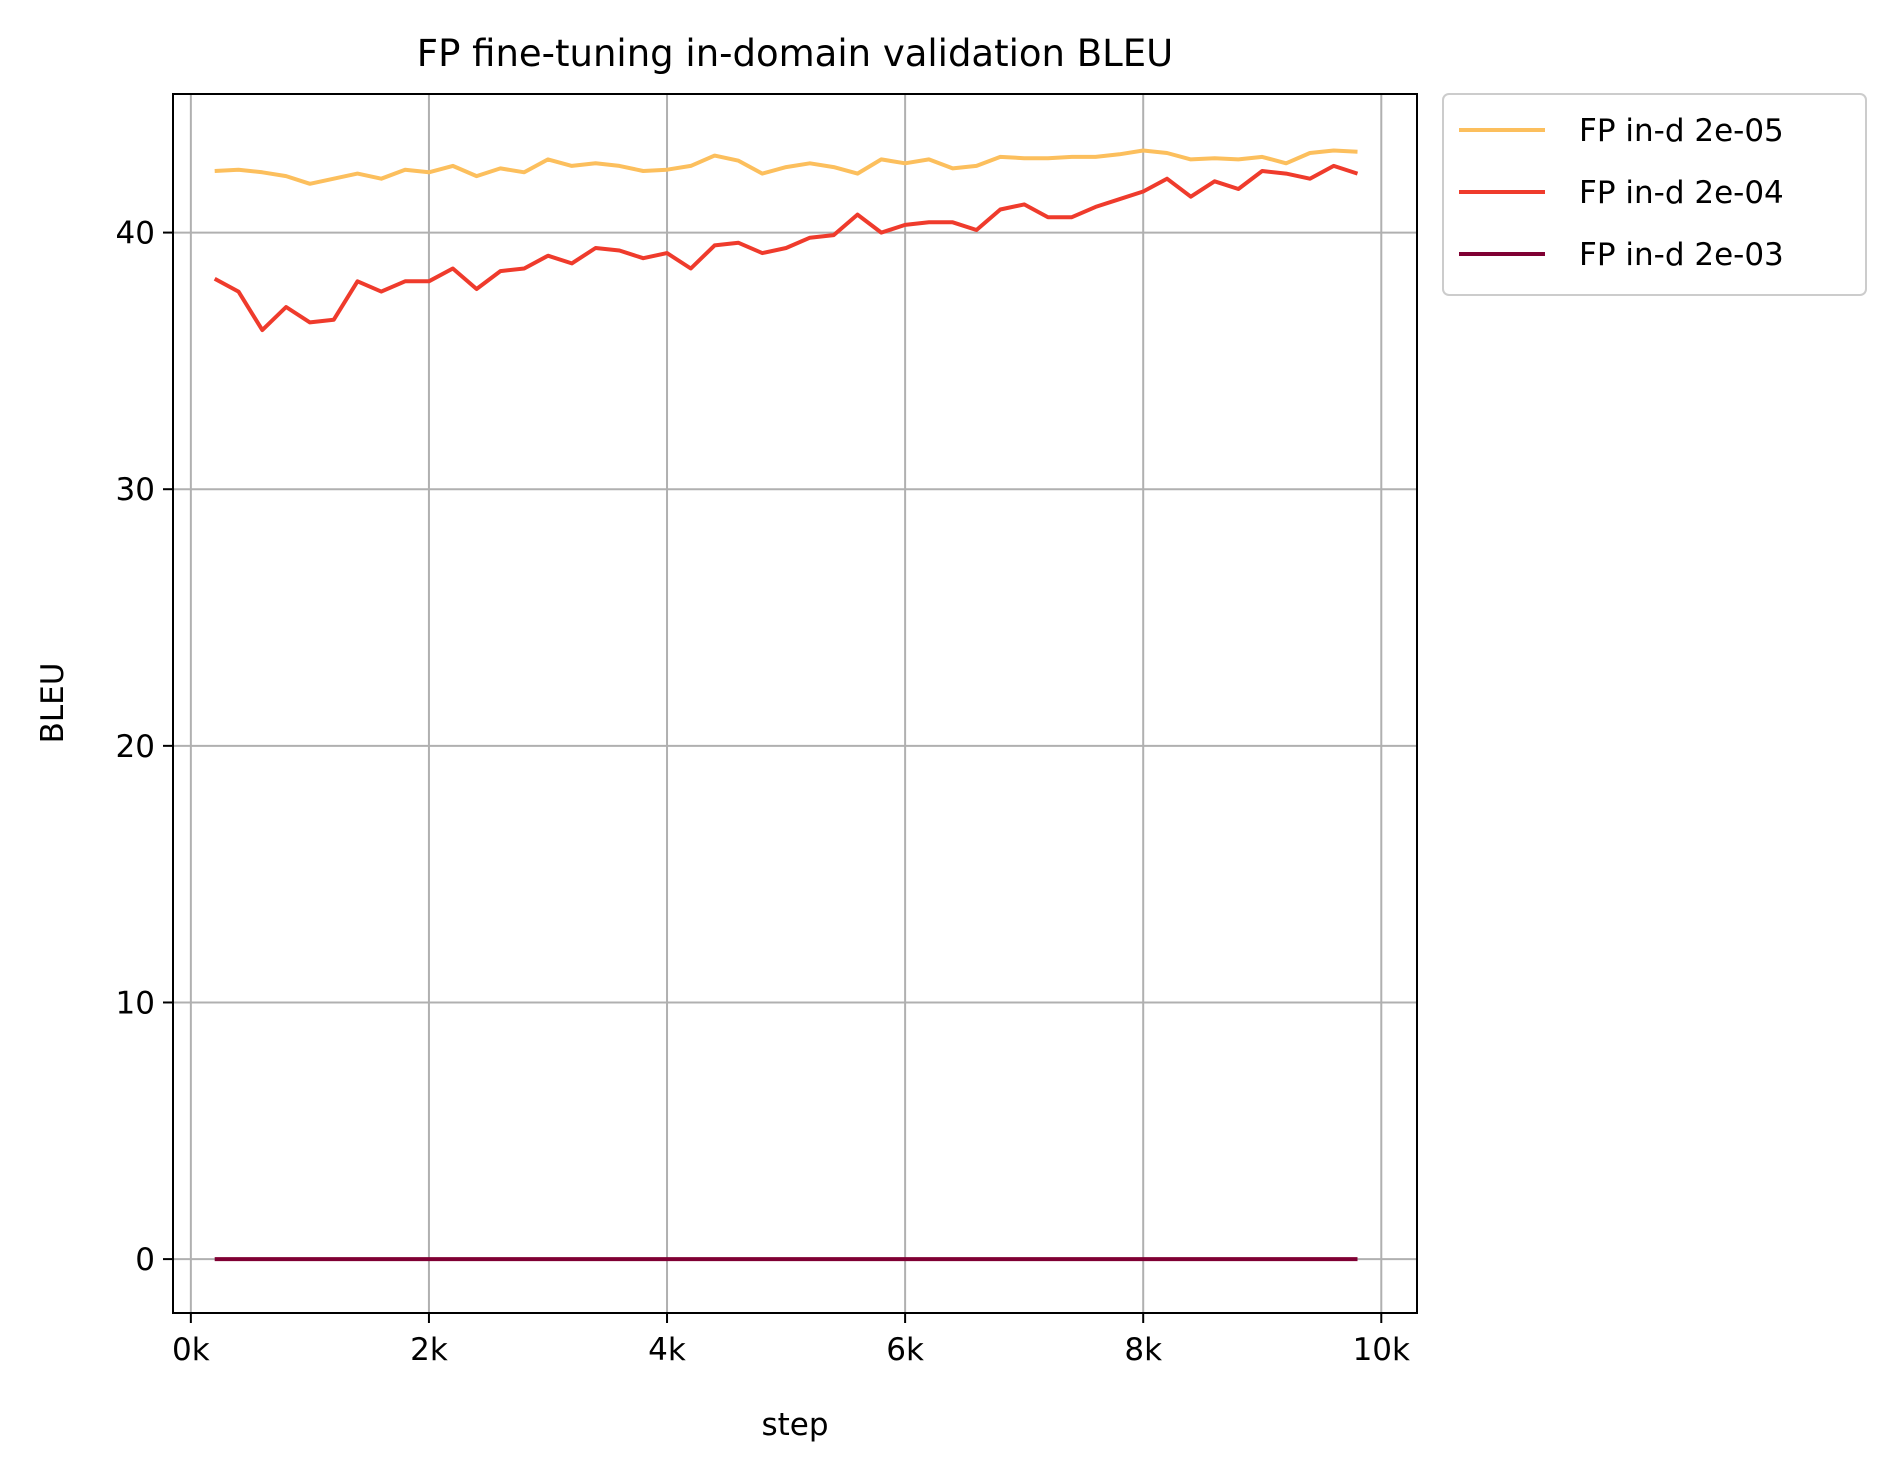 This screenshot has height=1470, width=1889. What do you see at coordinates (135, 490) in the screenshot?
I see `y-tick-label: 30` at bounding box center [135, 490].